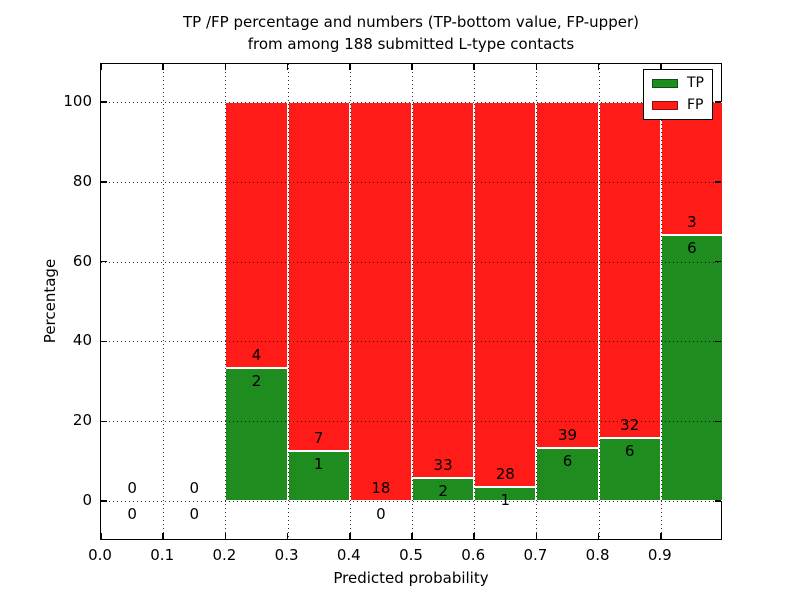 This screenshot has height=600, width=800. Describe the element at coordinates (224, 555) in the screenshot. I see `x-tick-label: 0.2` at that location.